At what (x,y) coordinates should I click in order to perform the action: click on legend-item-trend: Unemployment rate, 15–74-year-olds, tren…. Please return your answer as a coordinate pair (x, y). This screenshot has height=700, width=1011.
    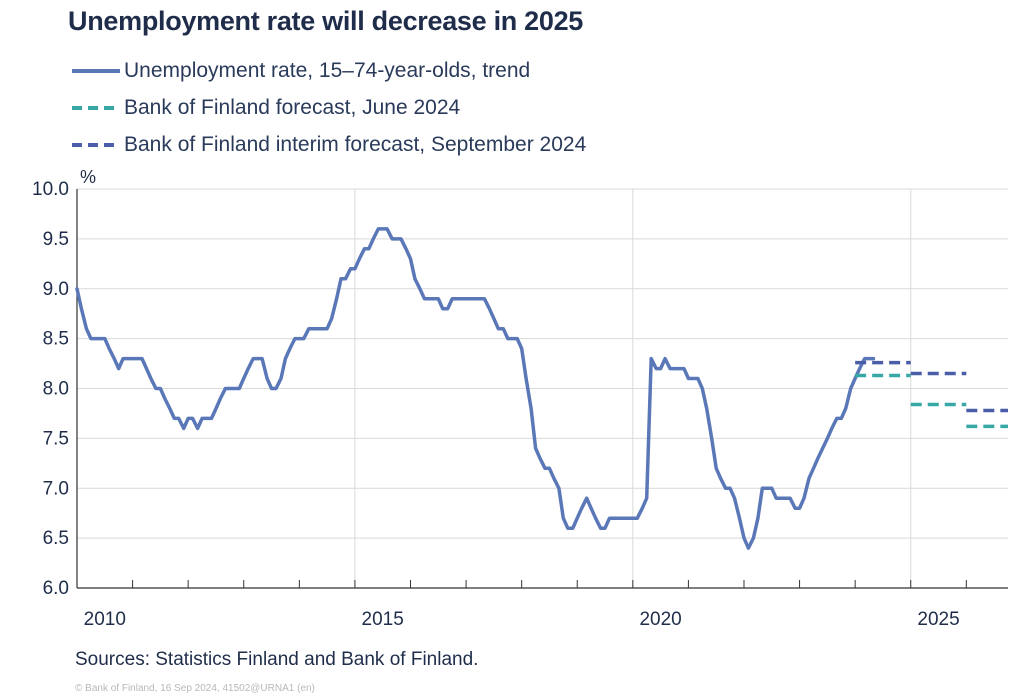
    Looking at the image, I should click on (329, 70).